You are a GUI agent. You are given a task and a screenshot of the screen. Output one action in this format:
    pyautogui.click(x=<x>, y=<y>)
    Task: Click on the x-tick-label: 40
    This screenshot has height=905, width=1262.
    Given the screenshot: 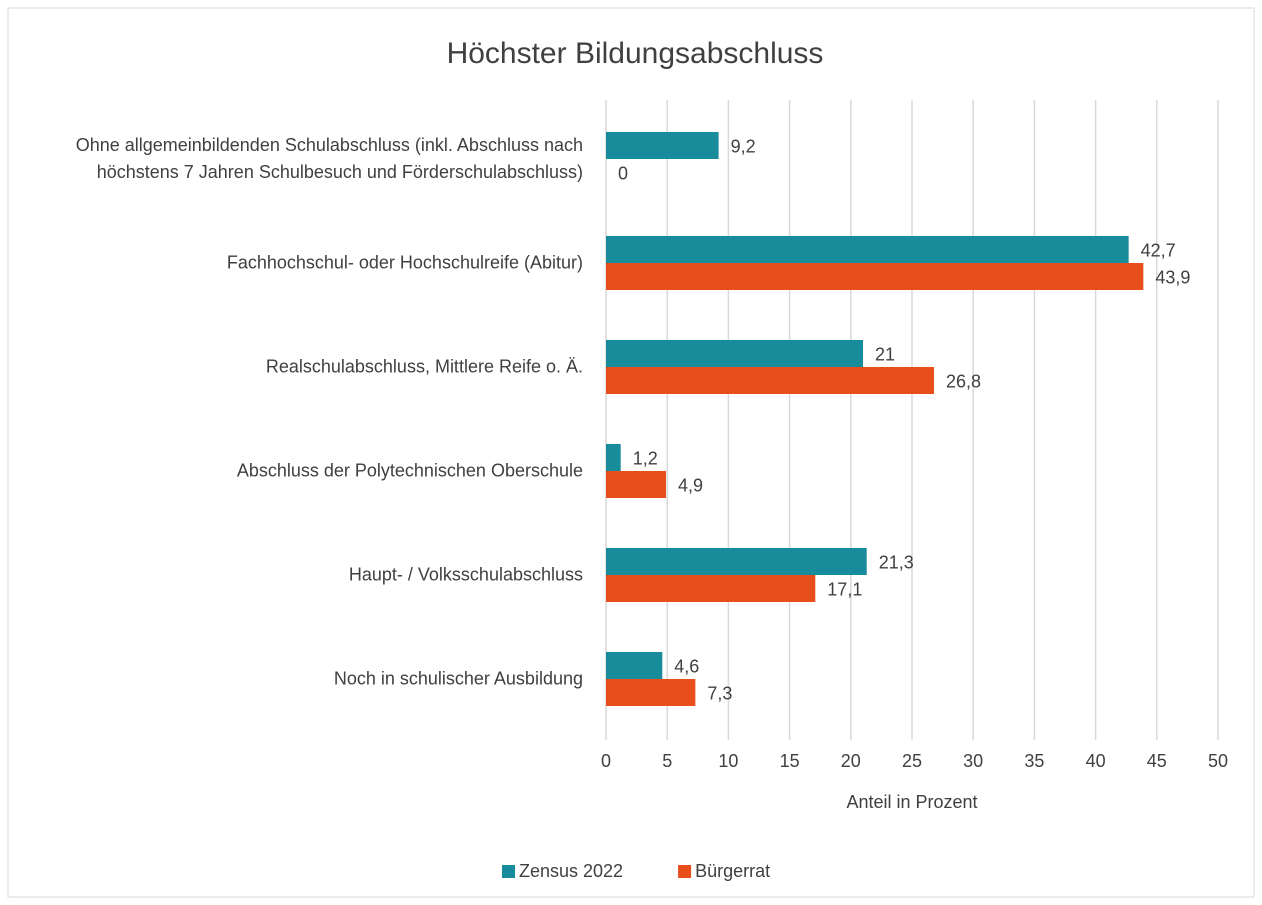 What is the action you would take?
    pyautogui.click(x=1096, y=761)
    